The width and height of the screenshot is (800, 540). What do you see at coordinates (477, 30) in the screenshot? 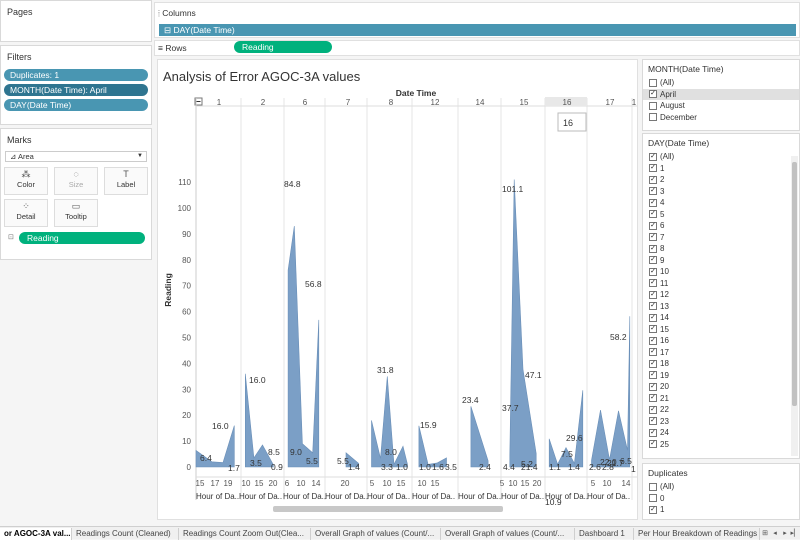
I see `columns-pill: ⊟ DAY(Date Time)` at bounding box center [477, 30].